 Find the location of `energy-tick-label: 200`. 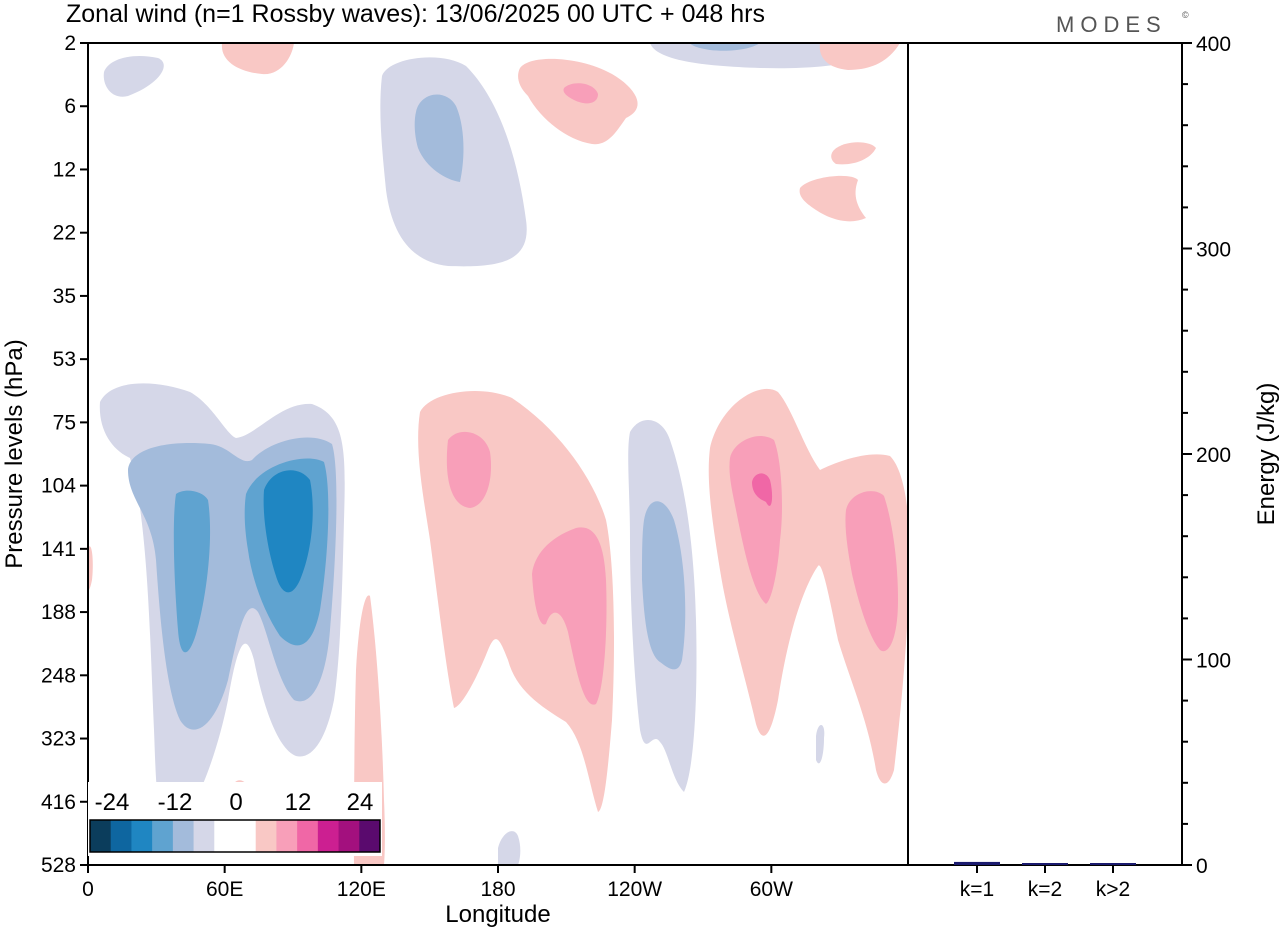

energy-tick-label: 200 is located at coordinates (1213, 455).